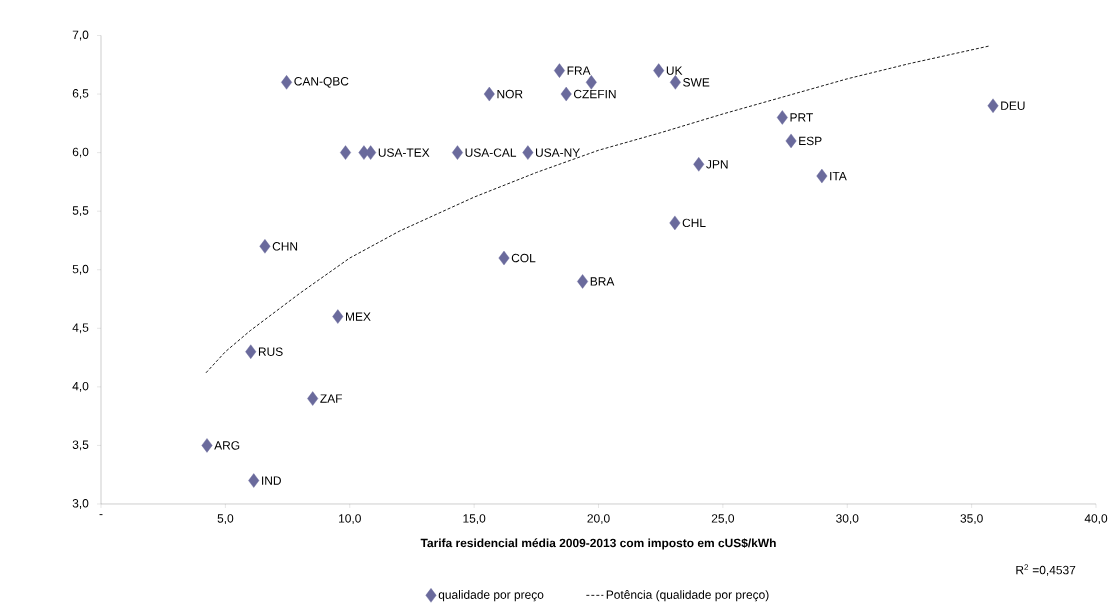 Image resolution: width=1114 pixels, height=609 pixels. Describe the element at coordinates (271, 480) in the screenshot. I see `annotation: IND` at that location.